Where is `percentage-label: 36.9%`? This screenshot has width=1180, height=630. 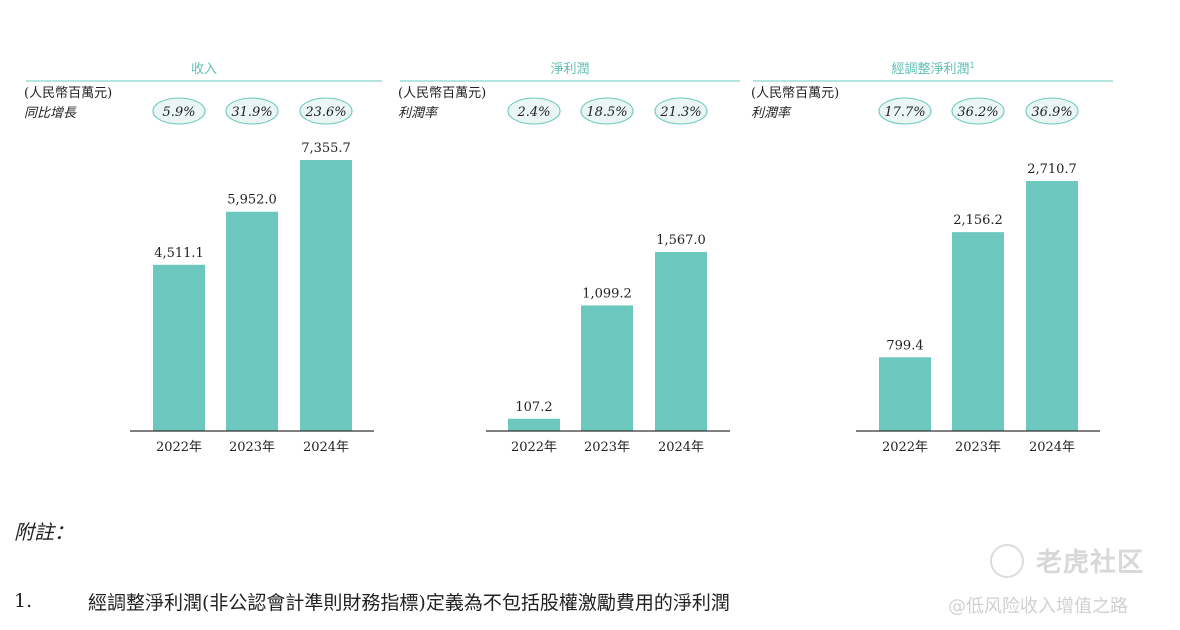 percentage-label: 36.9% is located at coordinates (1051, 112).